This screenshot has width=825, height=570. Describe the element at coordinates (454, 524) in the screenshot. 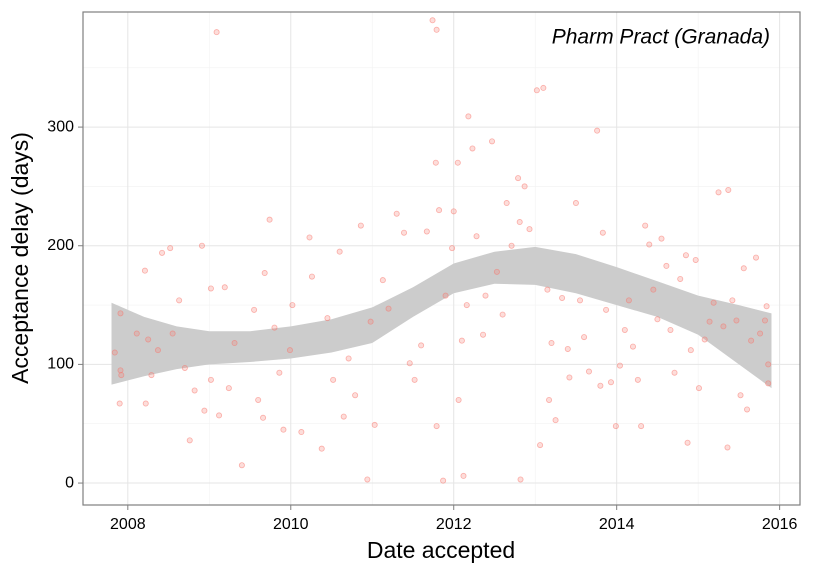

I see `x-tick-label: 2012` at that location.